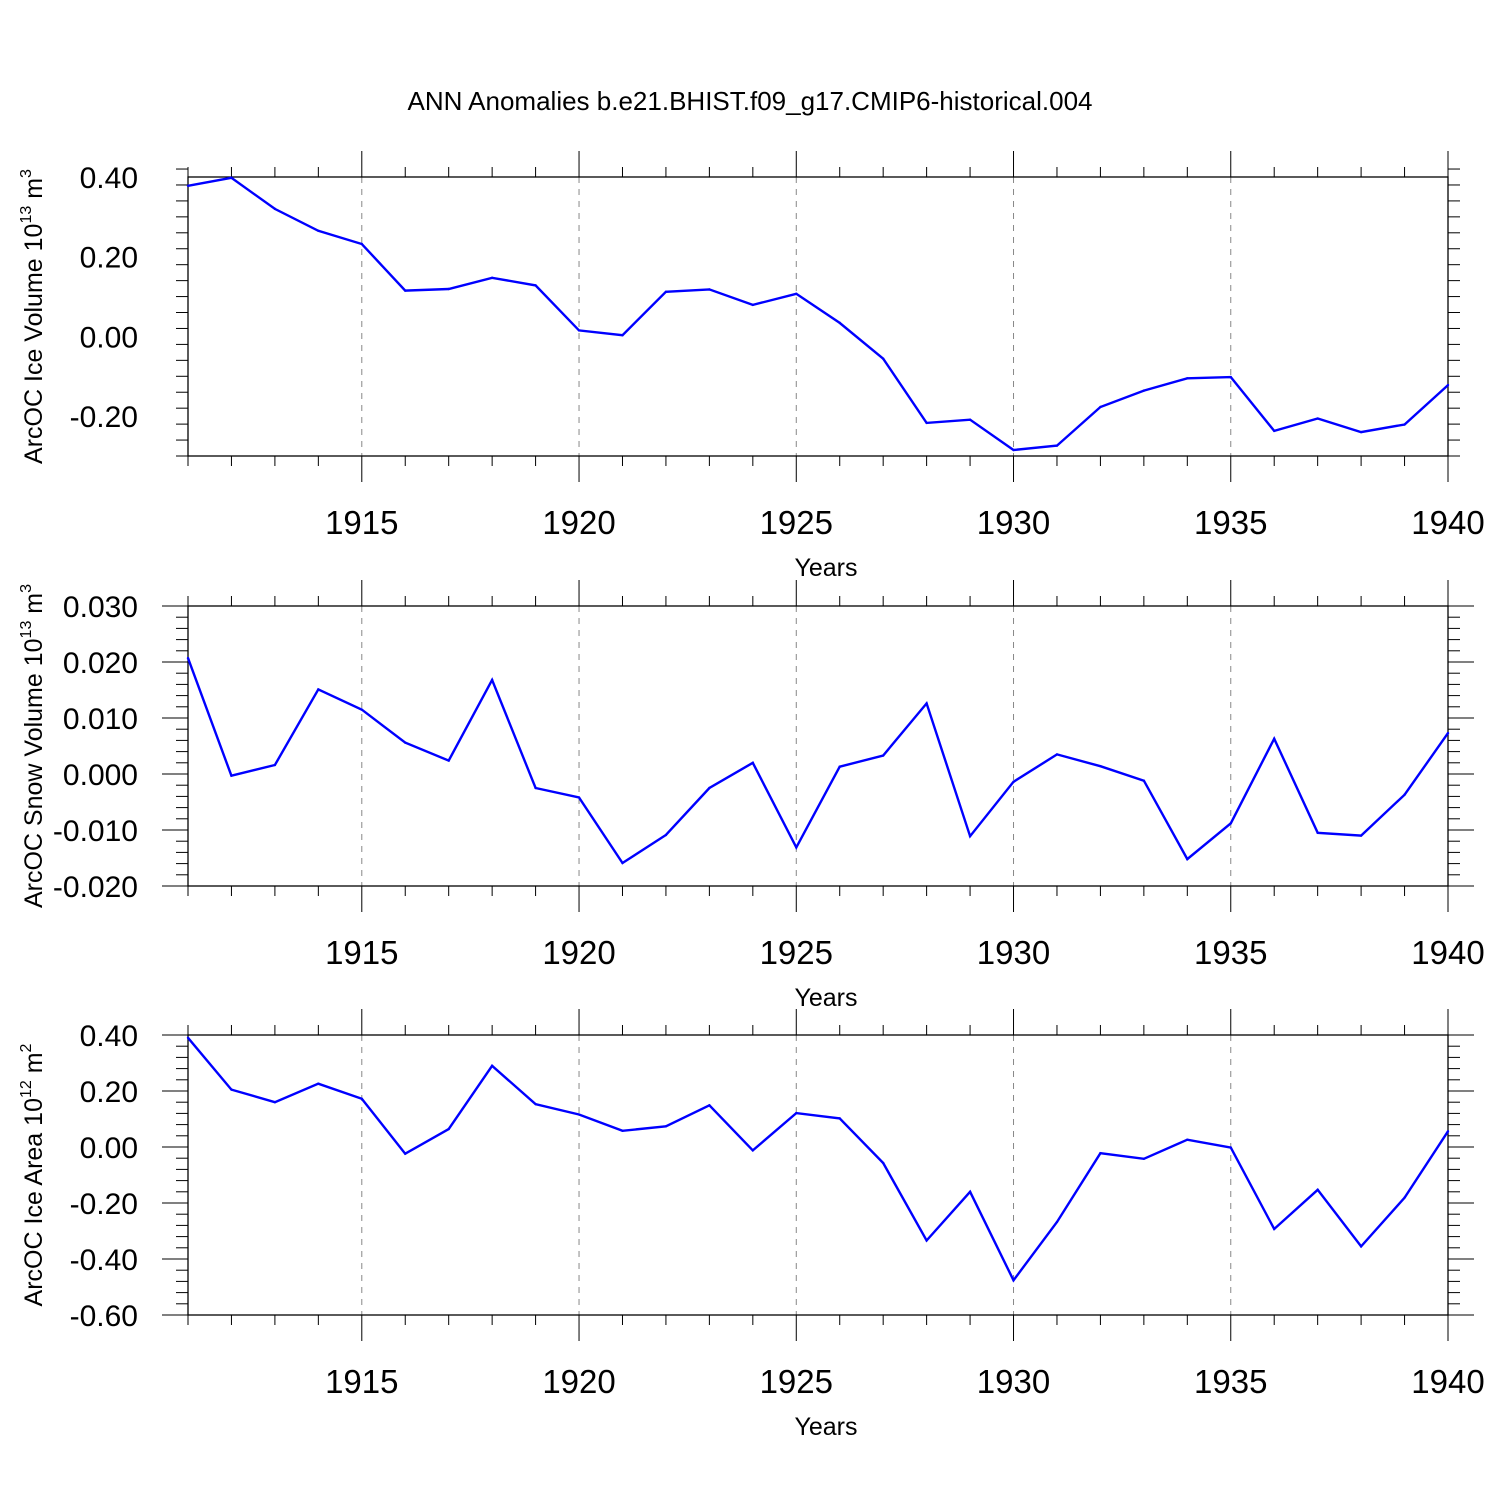 The image size is (1500, 1500). What do you see at coordinates (796, 952) in the screenshot?
I see `x-tick-label: 1925` at bounding box center [796, 952].